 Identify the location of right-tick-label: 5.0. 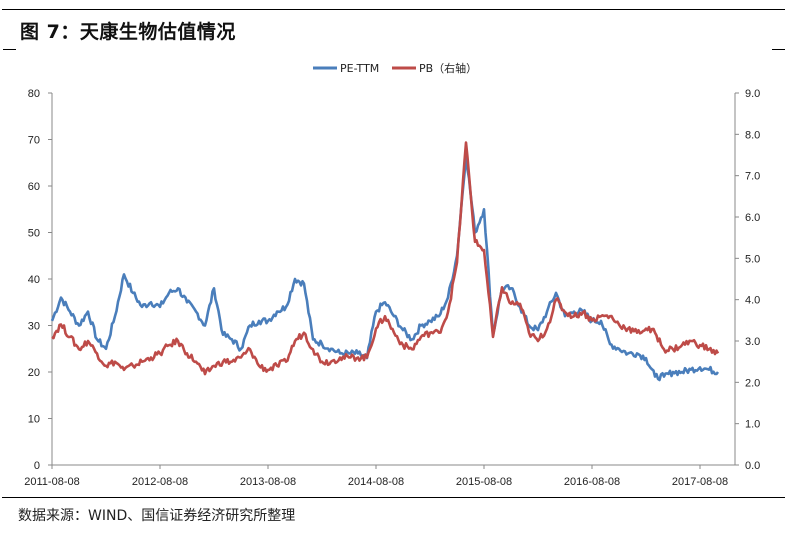
(752, 259).